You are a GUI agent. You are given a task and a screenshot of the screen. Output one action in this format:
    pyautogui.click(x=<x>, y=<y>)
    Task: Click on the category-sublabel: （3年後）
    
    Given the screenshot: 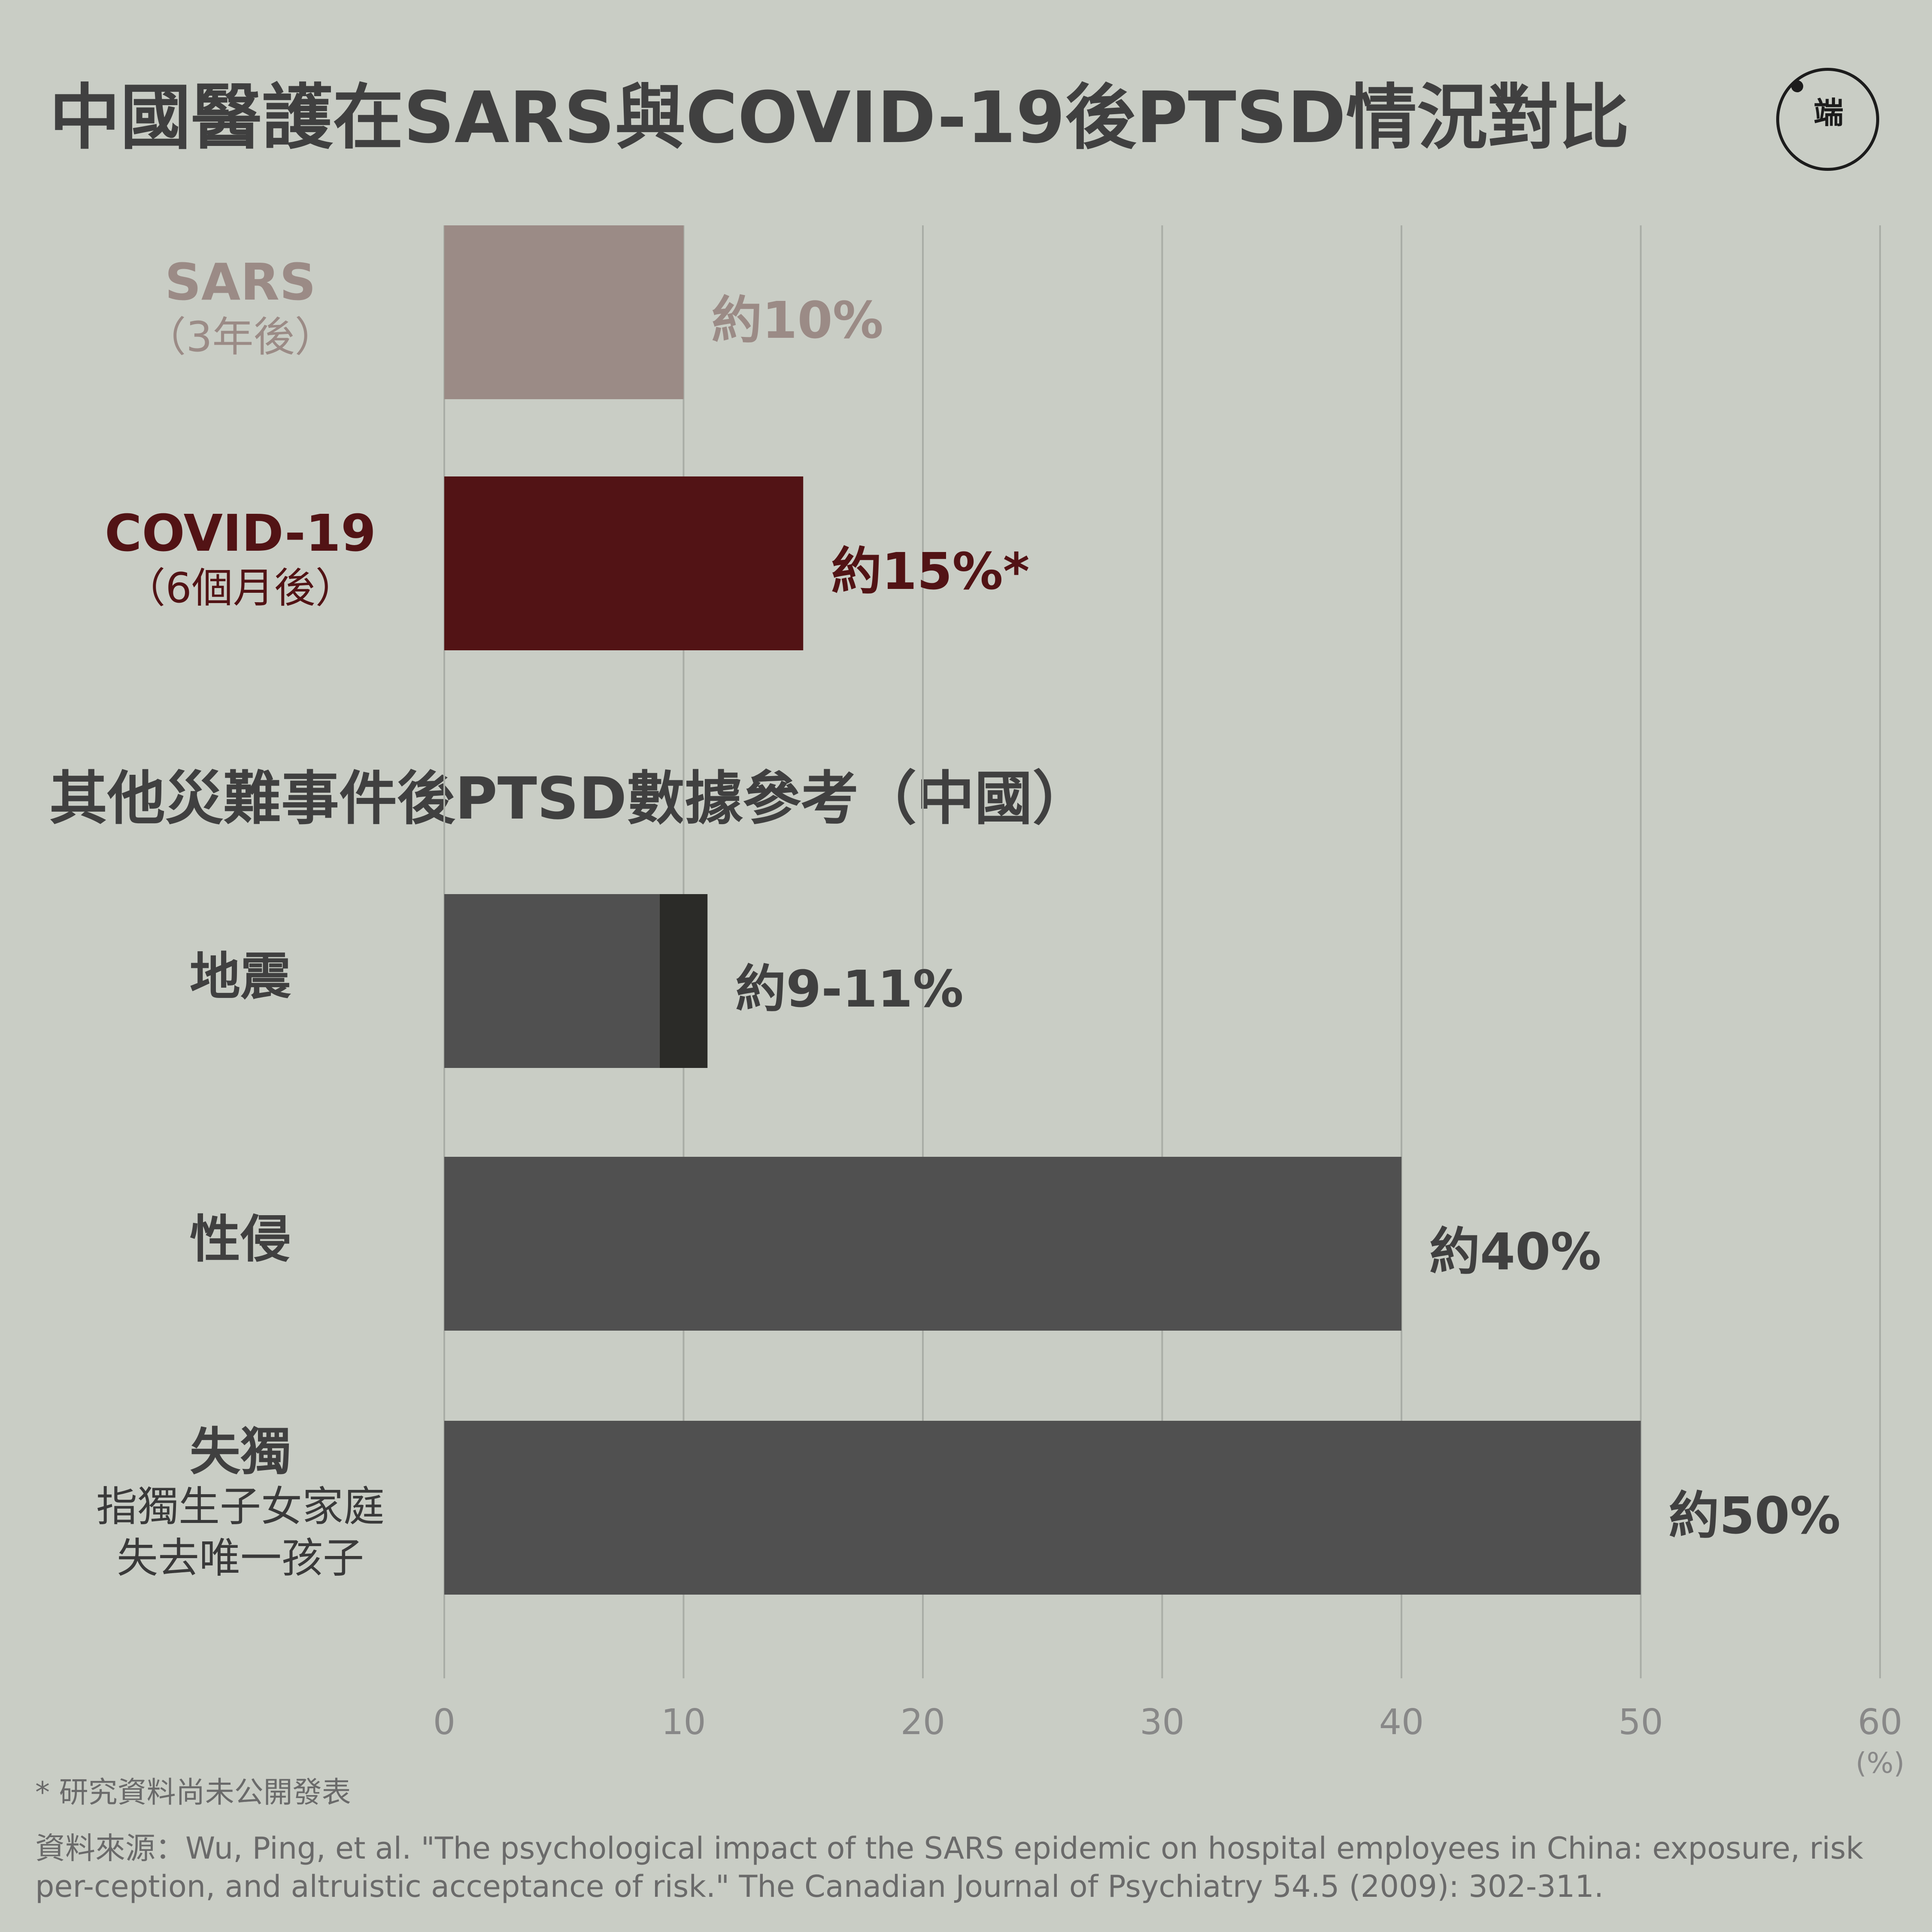 What is the action you would take?
    pyautogui.click(x=240, y=337)
    